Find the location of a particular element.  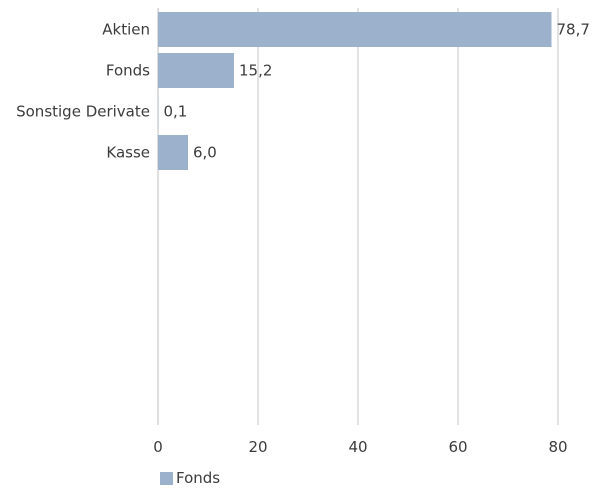

legend: Fonds is located at coordinates (190, 478).